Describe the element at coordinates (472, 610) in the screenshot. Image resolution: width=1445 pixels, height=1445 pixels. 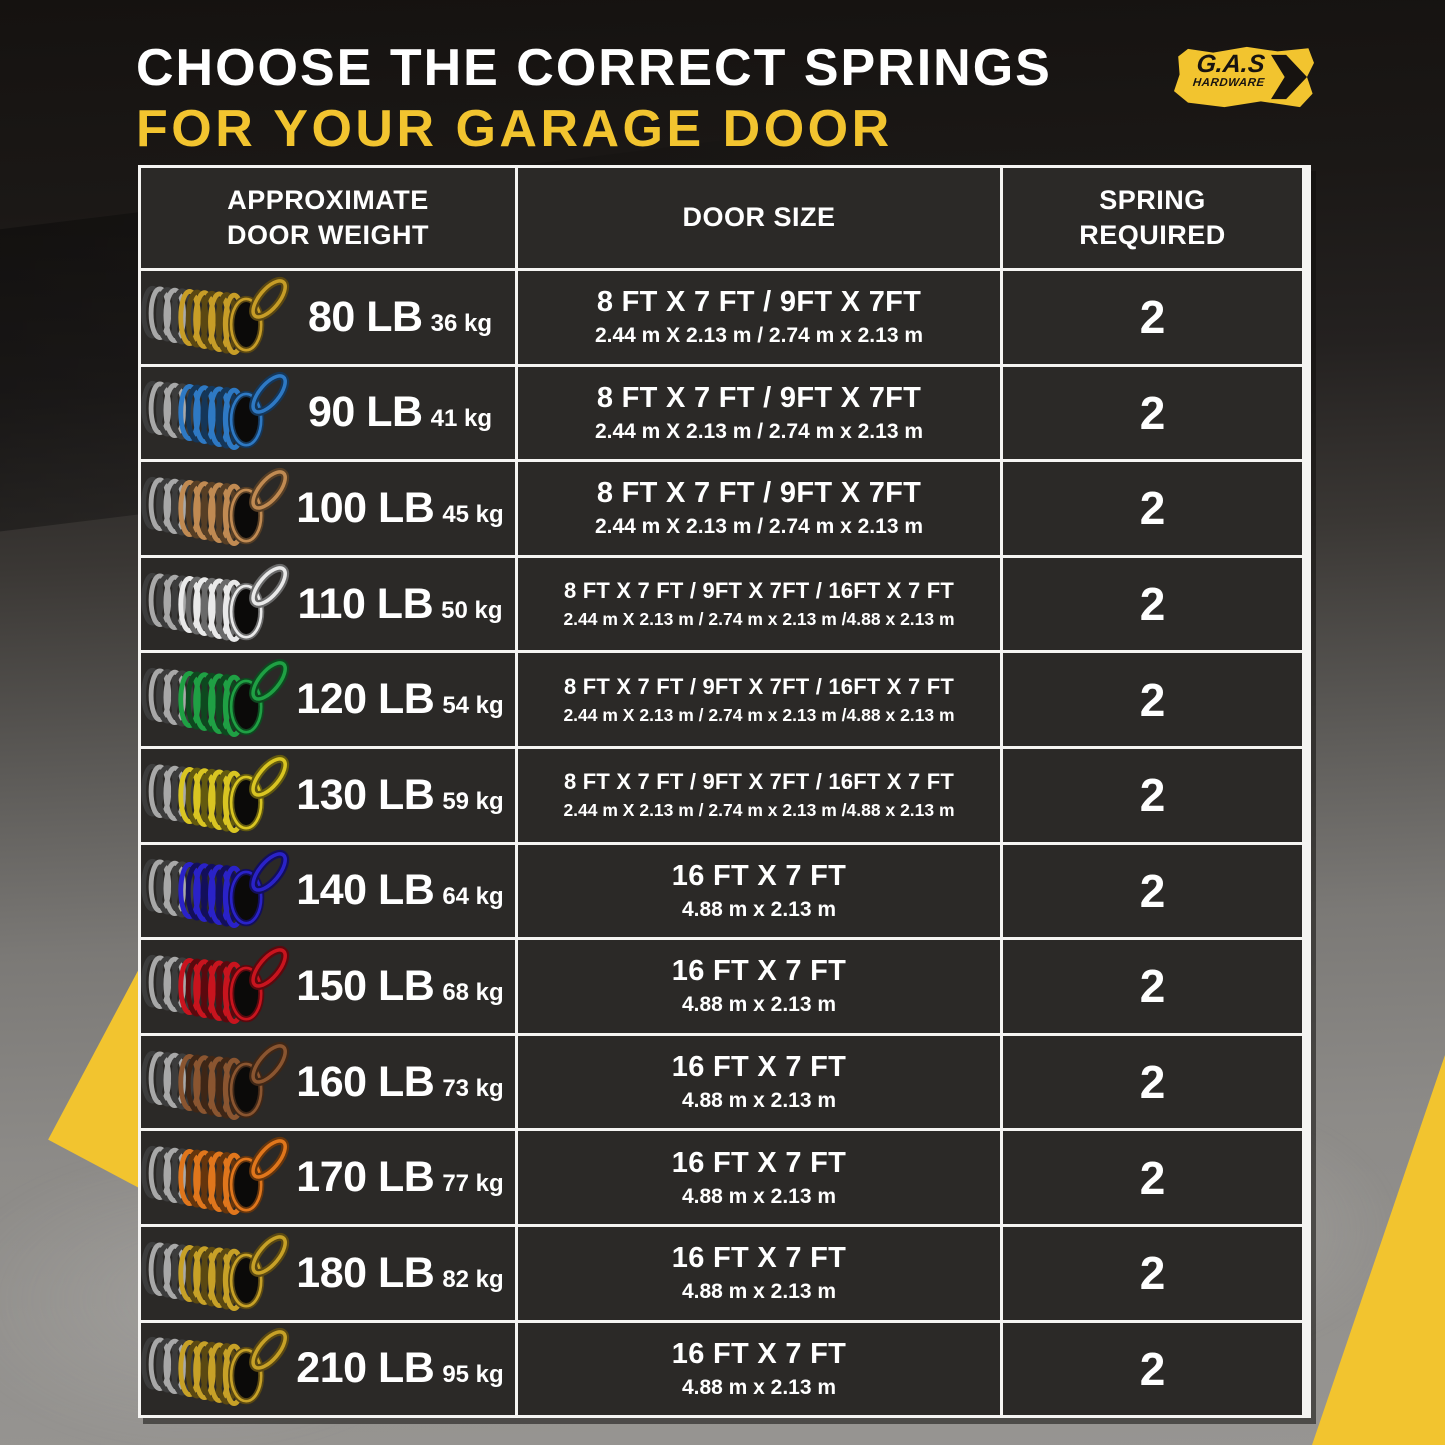
I see `weight-kg: 50 kg` at that location.